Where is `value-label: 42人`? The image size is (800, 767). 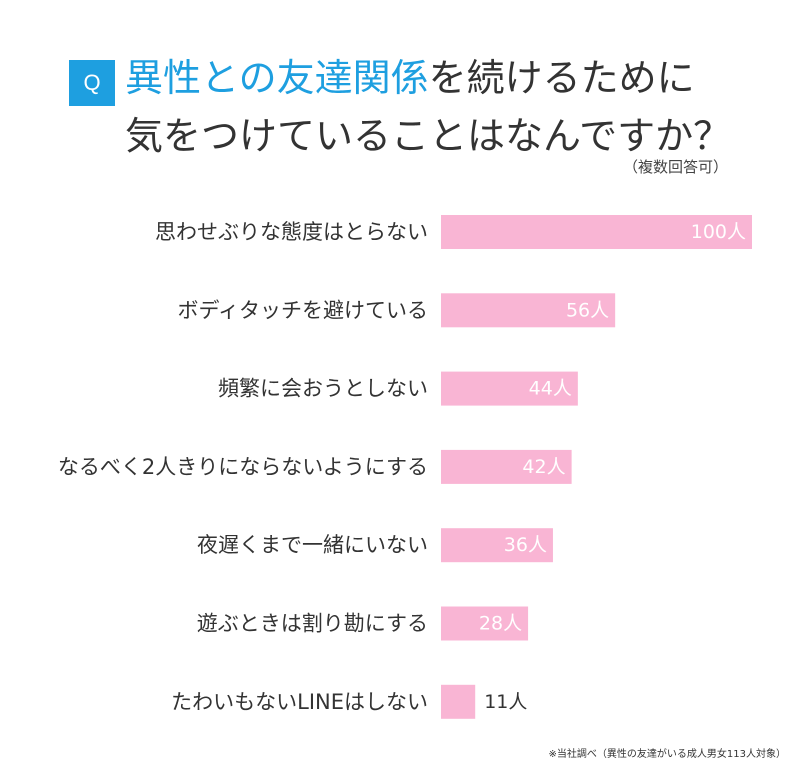 value-label: 42人 is located at coordinates (543, 467).